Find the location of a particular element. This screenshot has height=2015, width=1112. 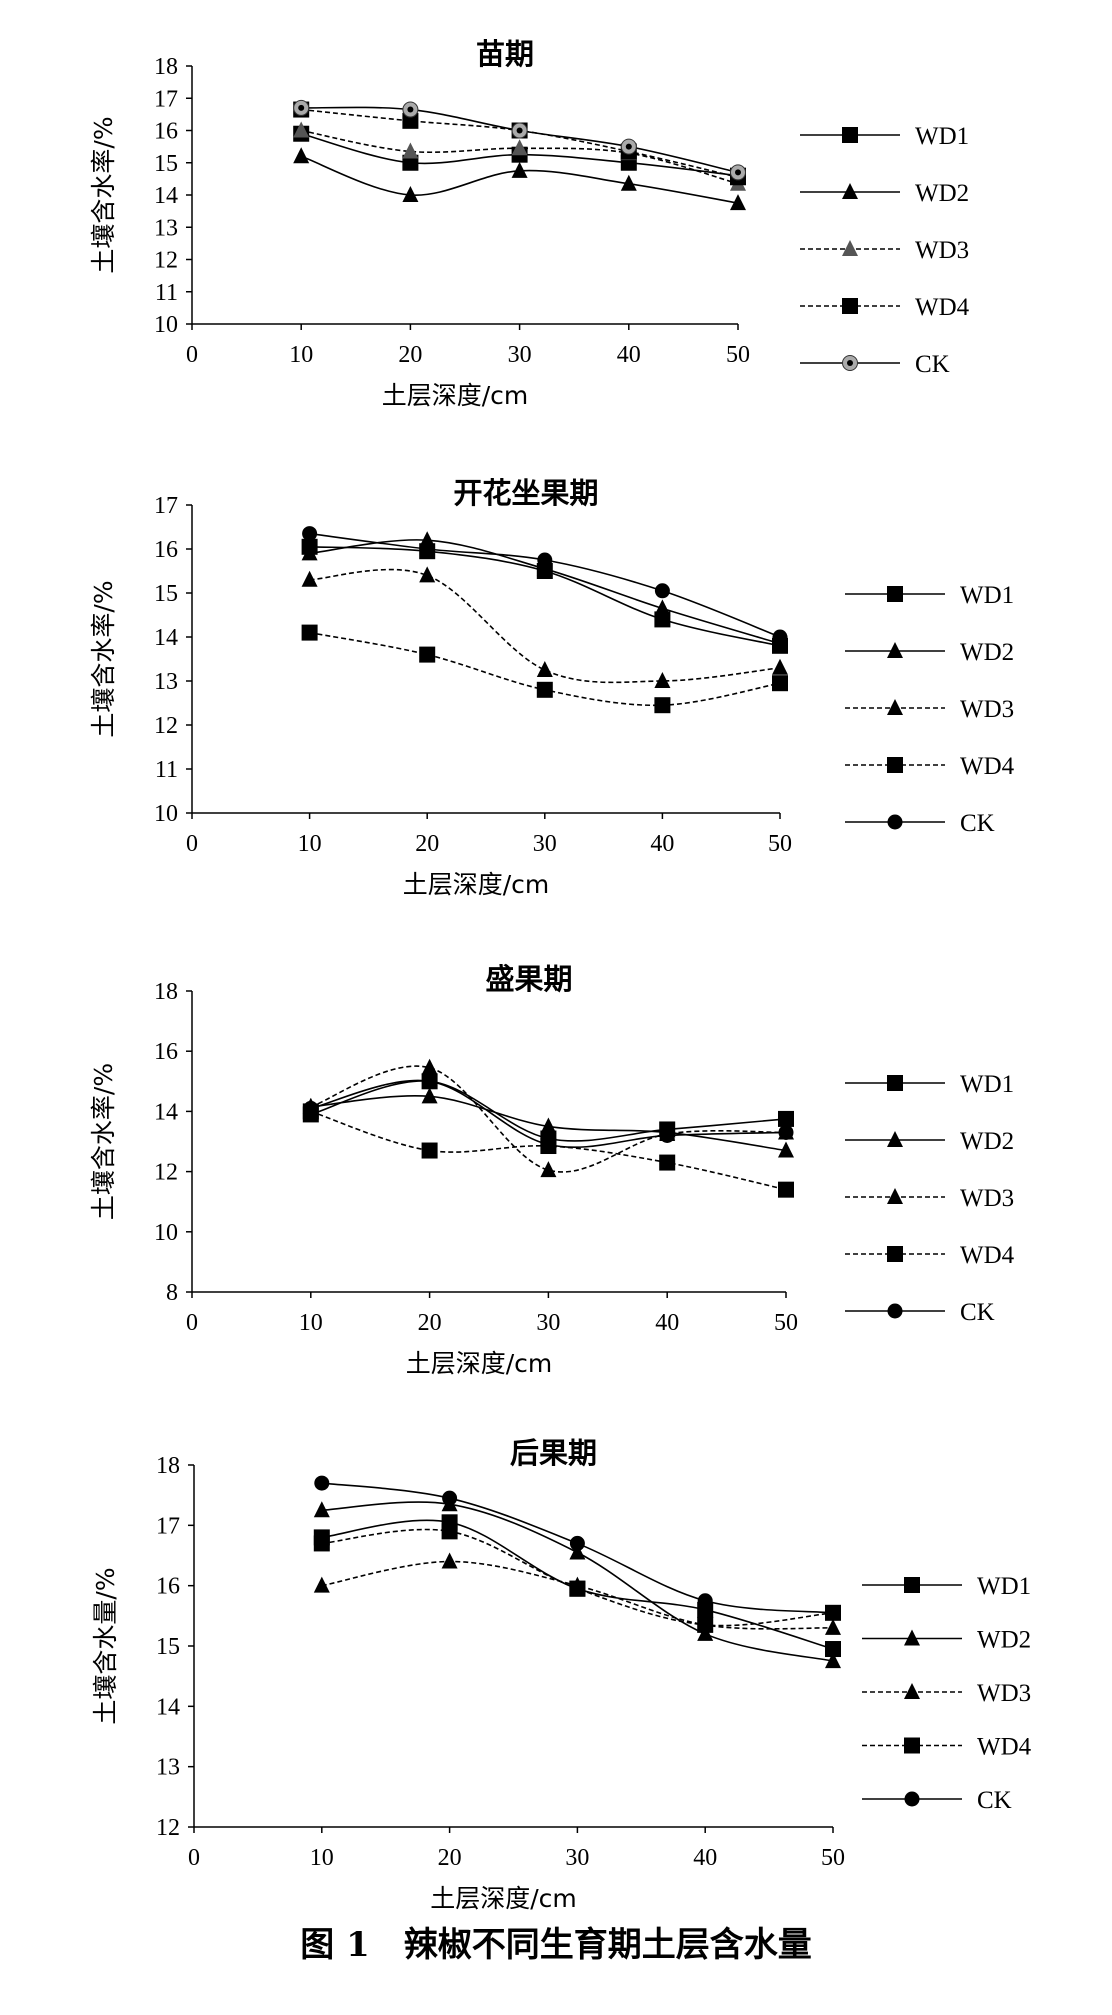

legend-item-ck: CK is located at coordinates (920, 823).